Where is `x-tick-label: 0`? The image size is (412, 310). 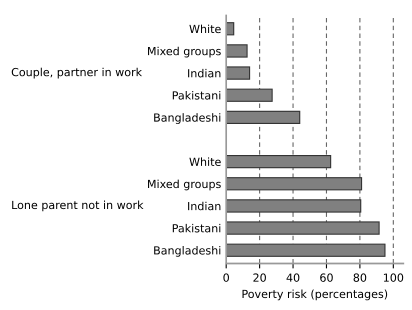
x-tick-label: 0 is located at coordinates (226, 277).